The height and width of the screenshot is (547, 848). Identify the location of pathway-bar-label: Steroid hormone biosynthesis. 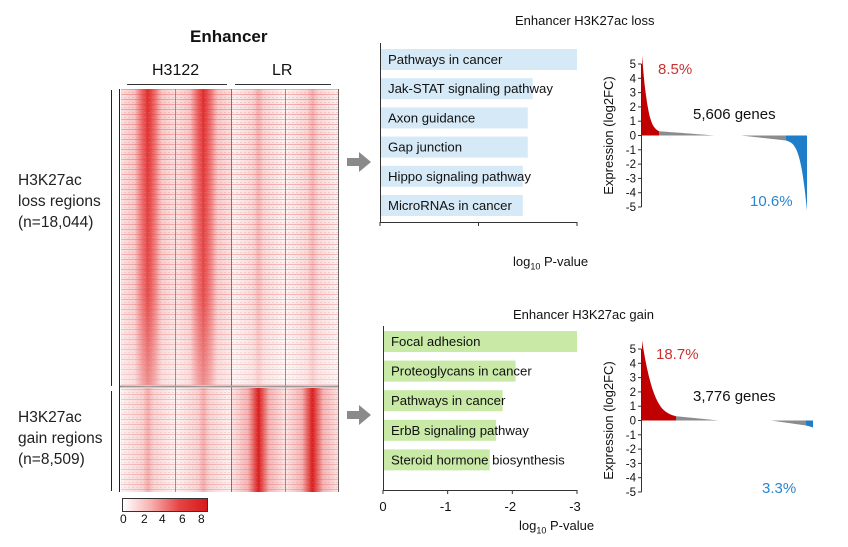
(478, 459).